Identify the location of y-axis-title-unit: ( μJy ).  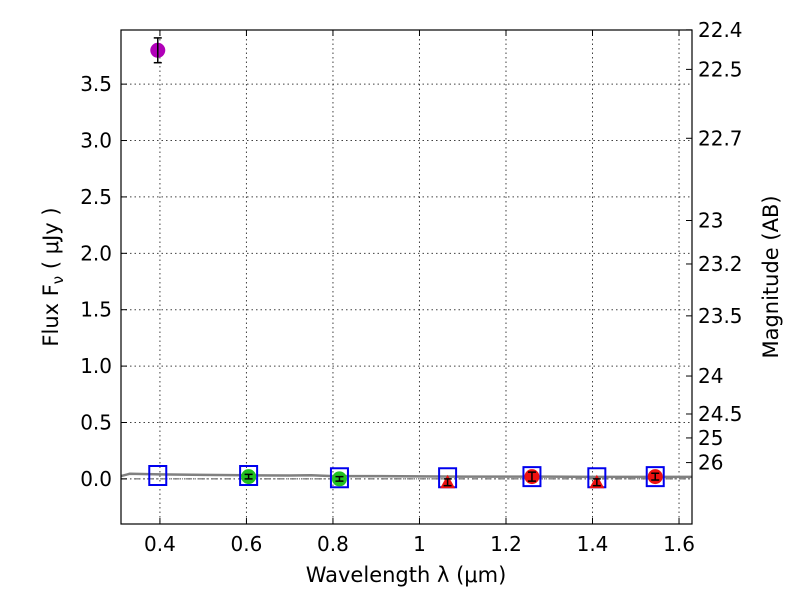
(51, 241).